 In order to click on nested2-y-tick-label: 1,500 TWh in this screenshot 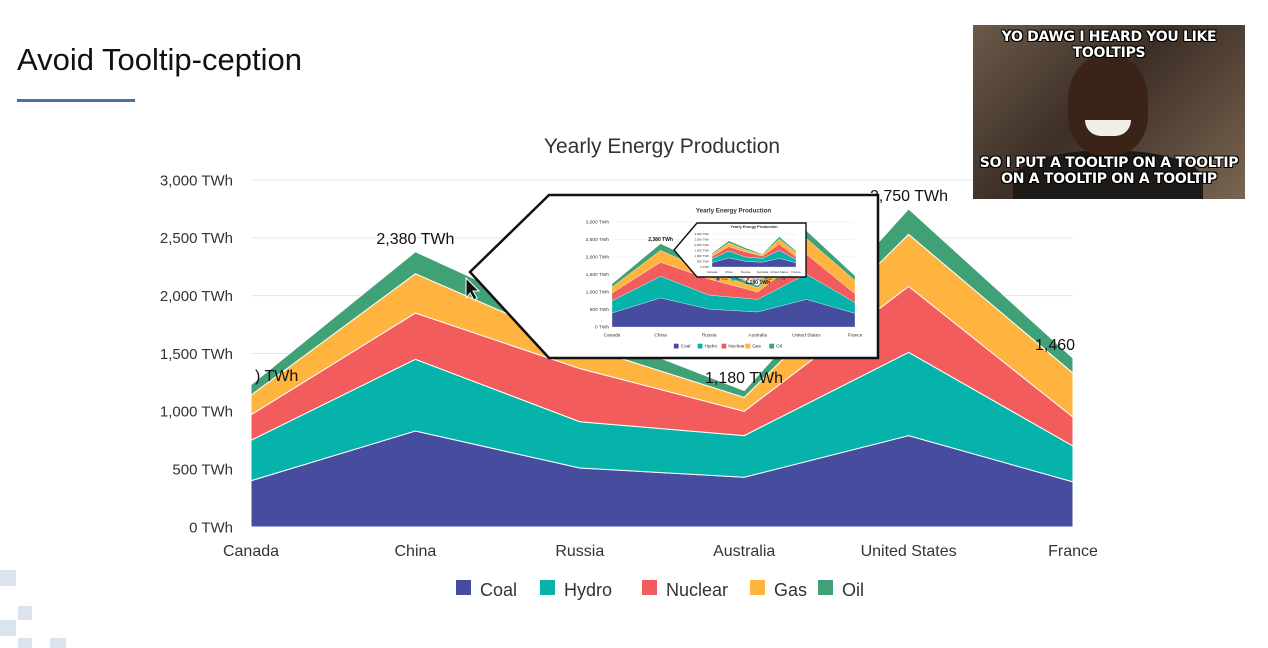, I will do `click(701, 251)`.